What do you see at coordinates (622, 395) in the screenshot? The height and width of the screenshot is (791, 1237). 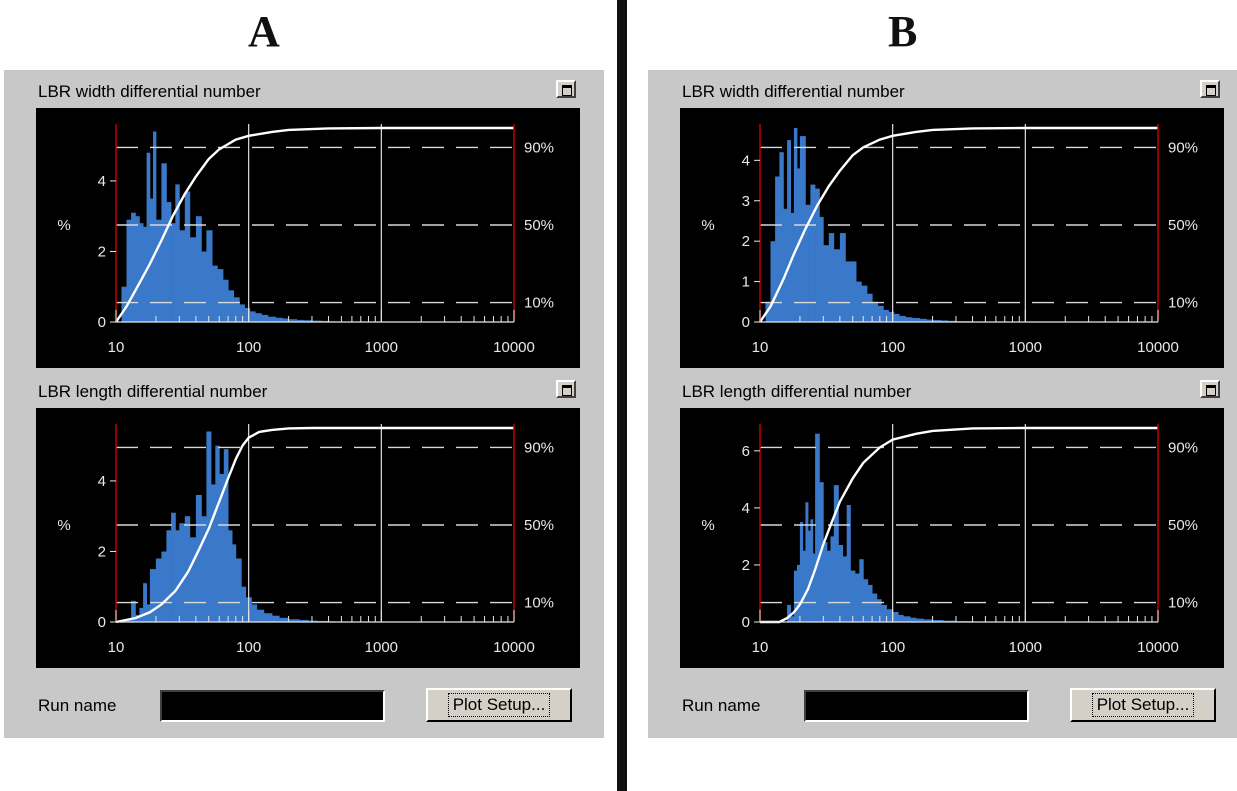 I see `figure-divider` at bounding box center [622, 395].